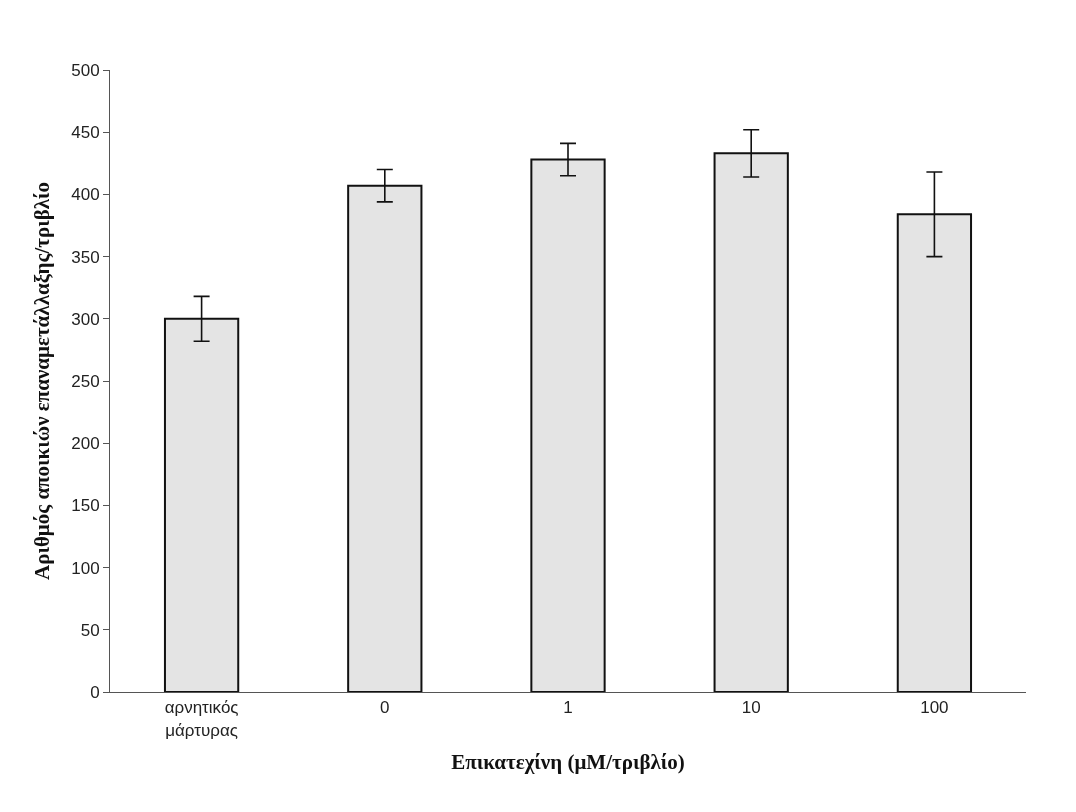 Image resolution: width=1076 pixels, height=812 pixels. I want to click on y-tick-label: 150, so click(85, 506).